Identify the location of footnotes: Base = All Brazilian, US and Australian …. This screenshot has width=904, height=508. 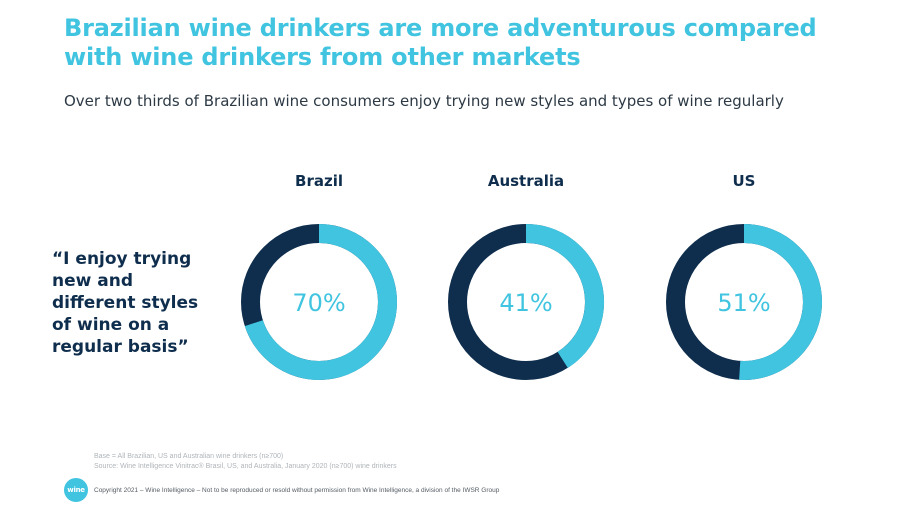
(245, 462).